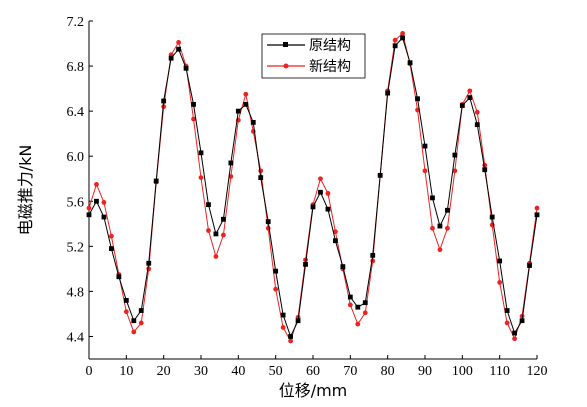 This screenshot has width=587, height=407. What do you see at coordinates (313, 390) in the screenshot?
I see `x-axis-title: 位移/mm` at bounding box center [313, 390].